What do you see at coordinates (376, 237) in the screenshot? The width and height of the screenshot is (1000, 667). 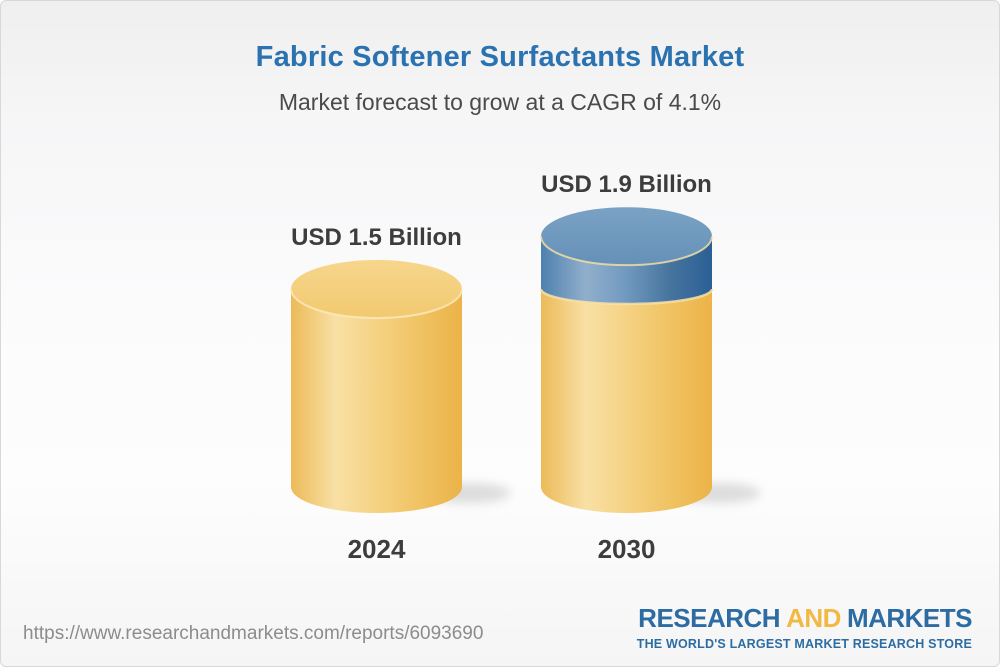 I see `bar-value-label-2024: USD 1.5 Billion` at bounding box center [376, 237].